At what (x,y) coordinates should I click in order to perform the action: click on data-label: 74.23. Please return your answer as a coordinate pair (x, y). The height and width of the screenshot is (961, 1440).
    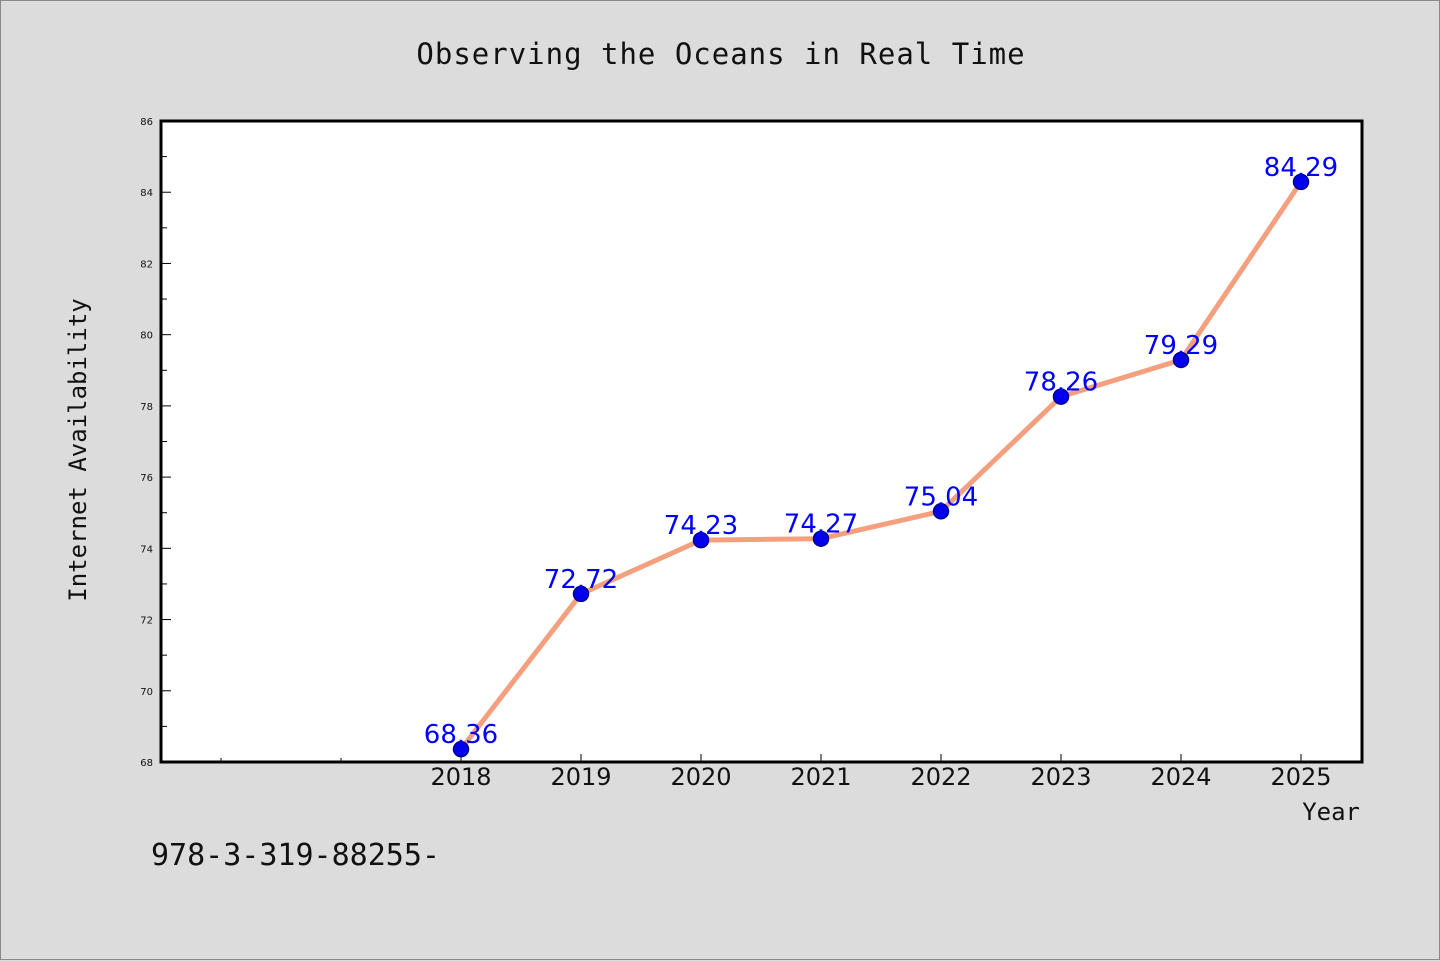
    Looking at the image, I should click on (701, 526).